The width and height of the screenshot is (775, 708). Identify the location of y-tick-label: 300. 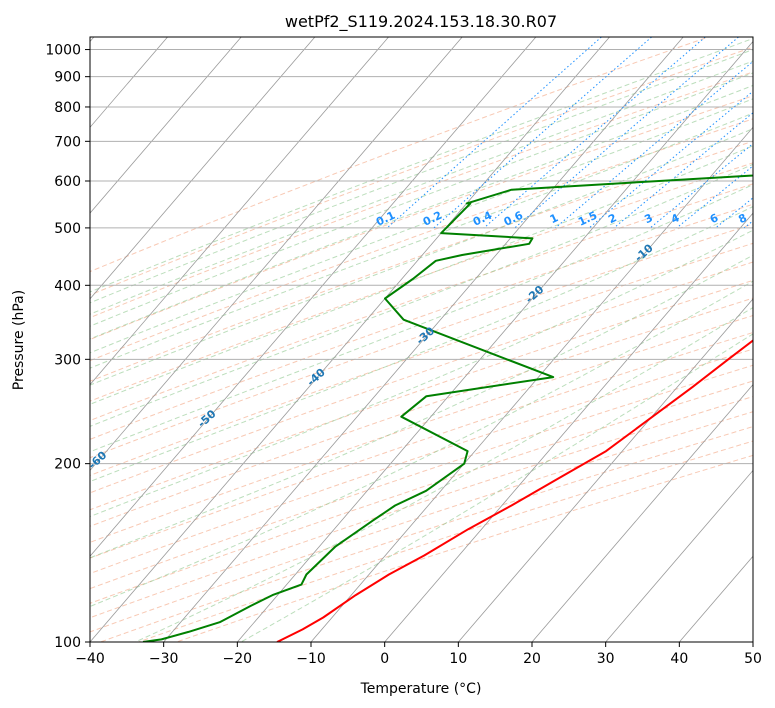
(67, 360).